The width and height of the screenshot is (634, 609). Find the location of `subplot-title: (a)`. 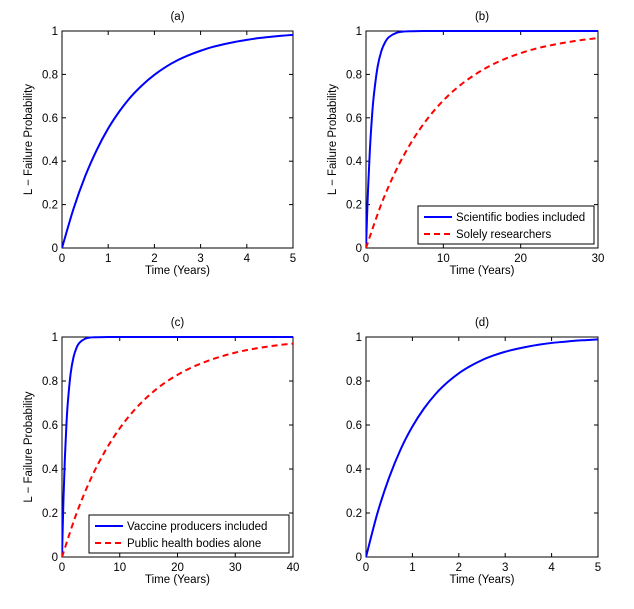

subplot-title: (a) is located at coordinates (177, 17).